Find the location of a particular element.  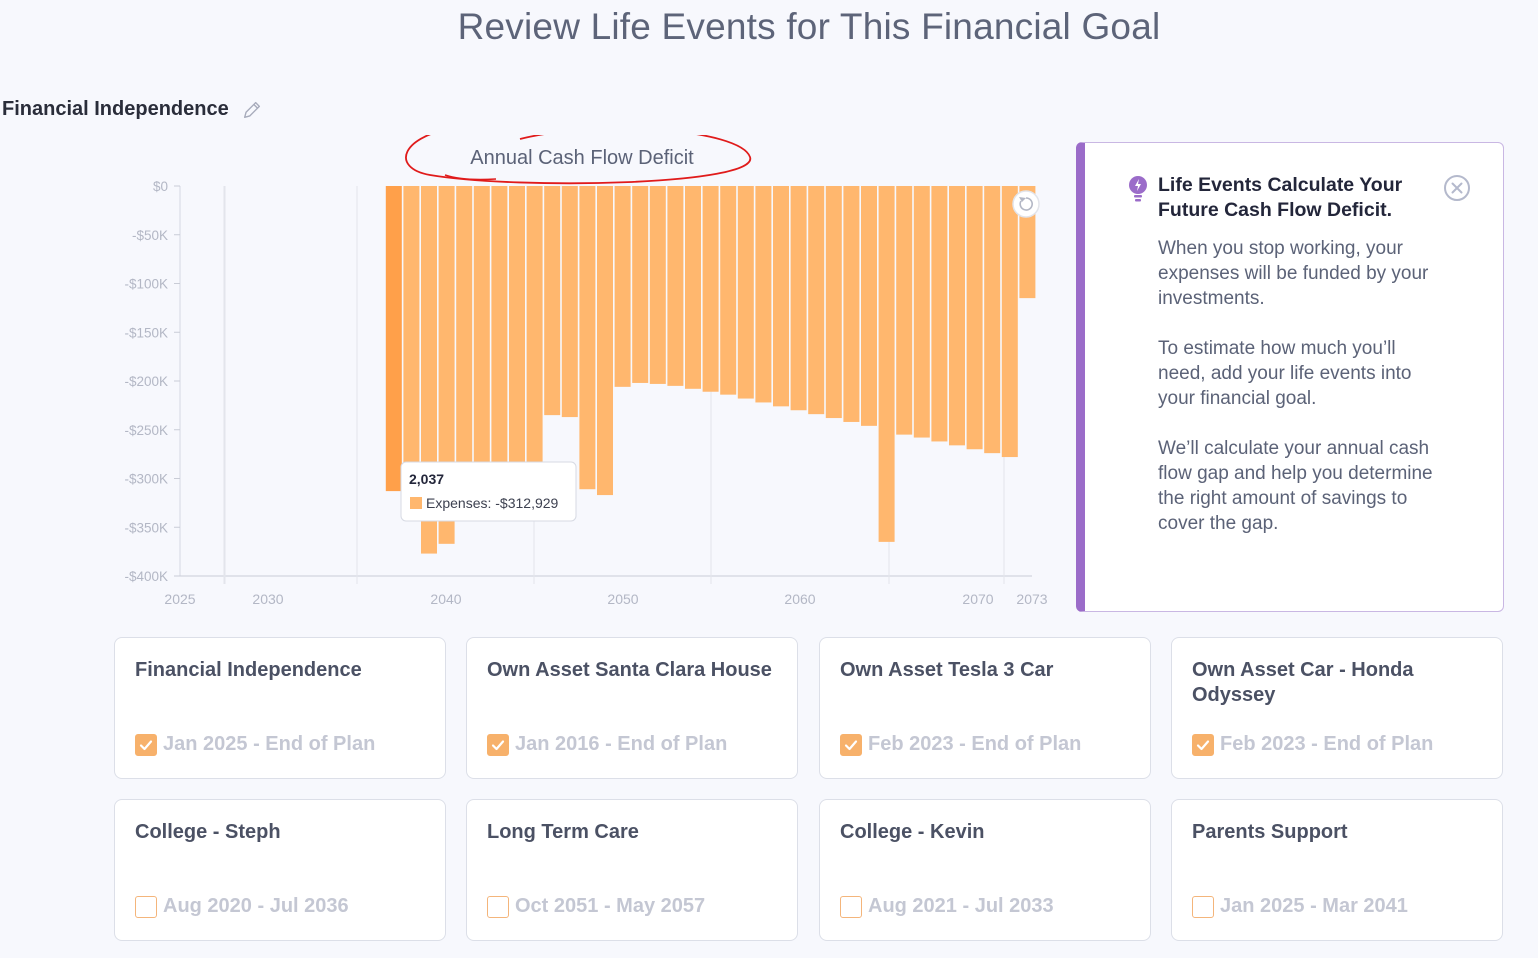

life-event-dates: Aug 2020 - Jul 2036 is located at coordinates (256, 906).